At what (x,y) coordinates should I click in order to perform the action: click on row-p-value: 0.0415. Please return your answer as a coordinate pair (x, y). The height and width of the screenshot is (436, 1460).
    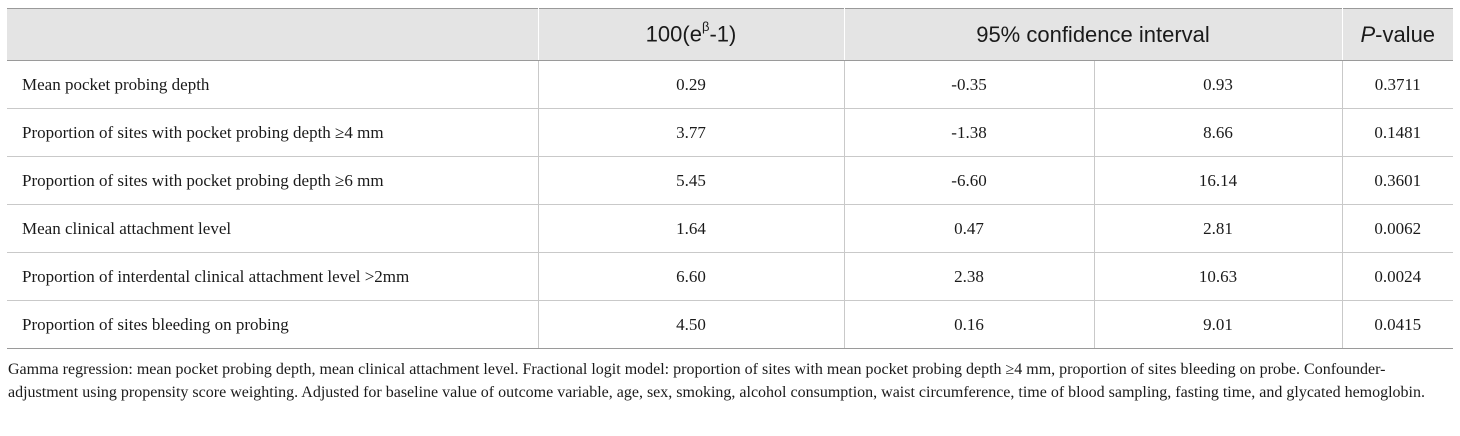
    Looking at the image, I should click on (1397, 324).